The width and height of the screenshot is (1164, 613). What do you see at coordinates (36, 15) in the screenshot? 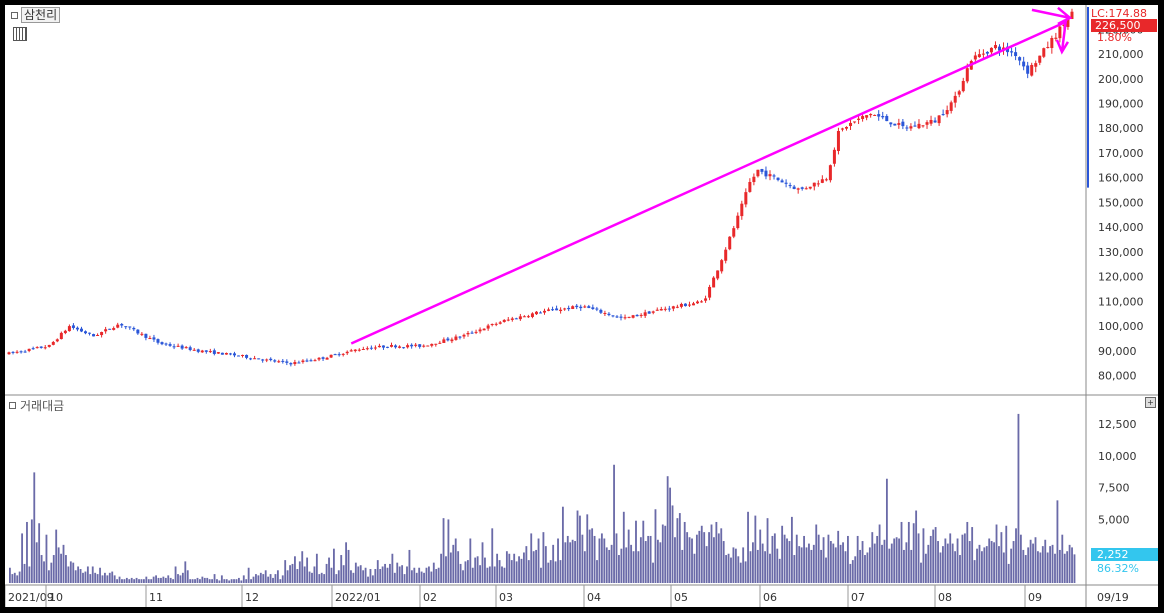
I see `stock-name-box: 삼천리` at bounding box center [36, 15].